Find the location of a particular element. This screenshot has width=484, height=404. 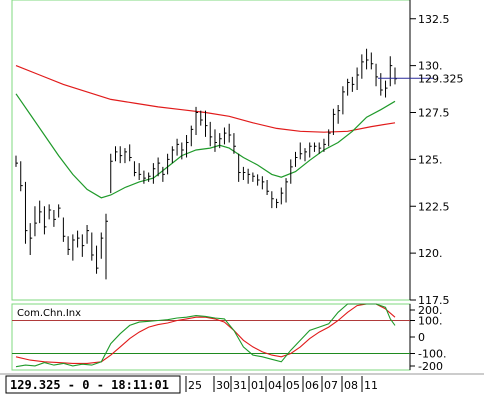

oscillator-tick-label: 100. is located at coordinates (430, 321).